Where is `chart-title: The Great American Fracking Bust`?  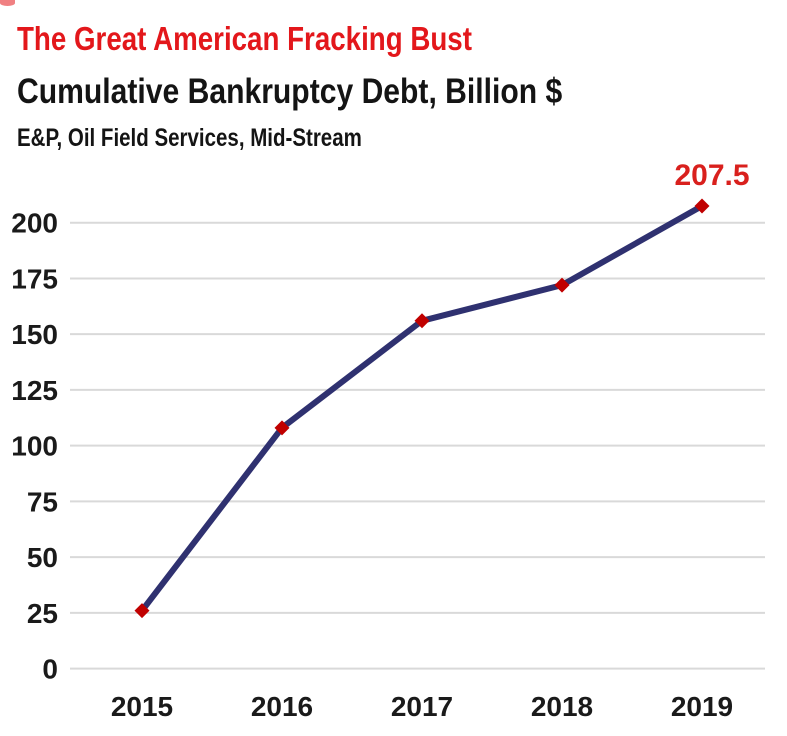
chart-title: The Great American Fracking Bust is located at coordinates (244, 38).